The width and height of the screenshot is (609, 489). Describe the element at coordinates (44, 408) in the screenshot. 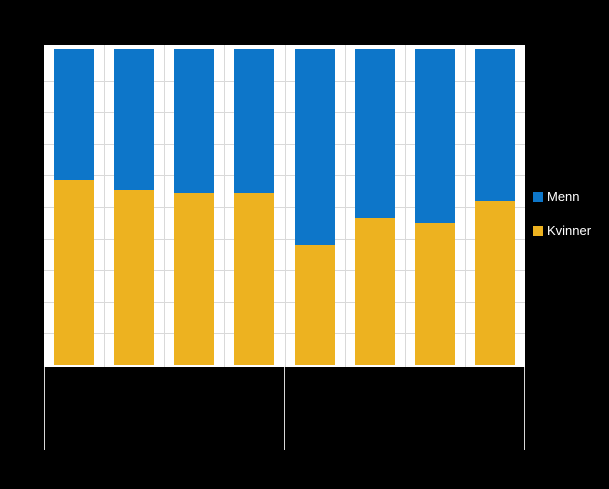

I see `category-group-separator-left` at that location.